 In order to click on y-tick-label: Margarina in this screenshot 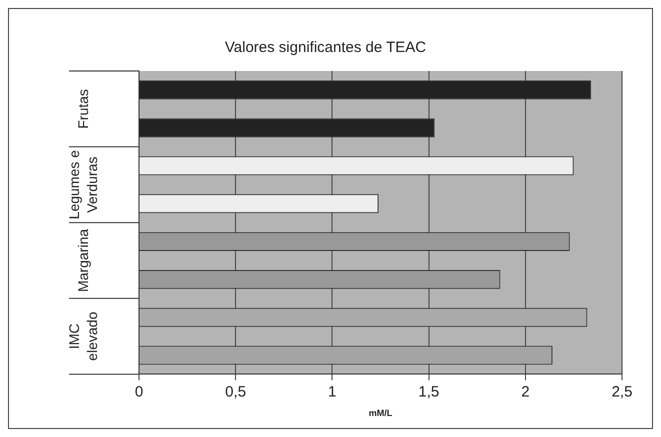, I will do `click(82, 260)`.